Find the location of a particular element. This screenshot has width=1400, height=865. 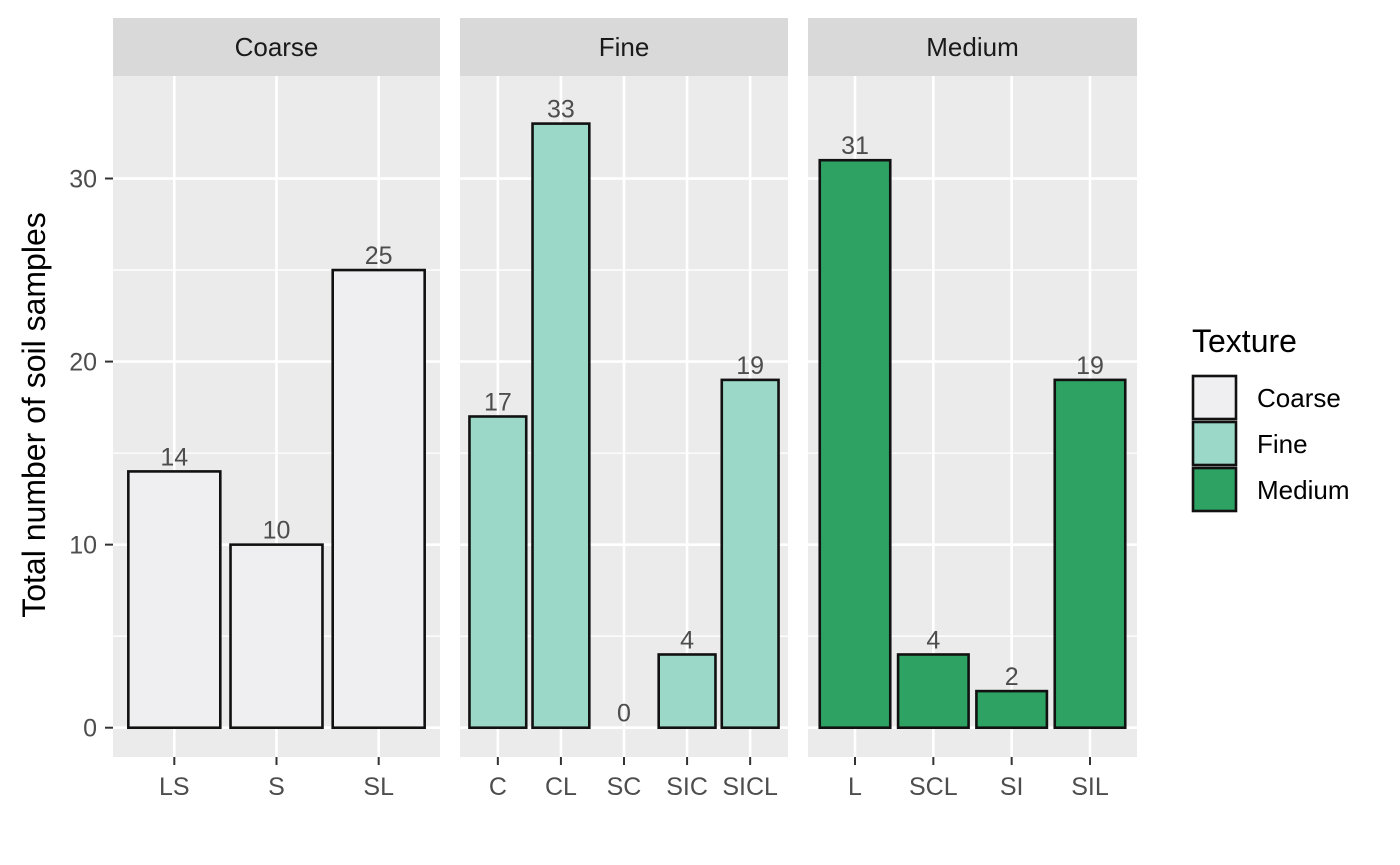

facet-strip-label: Fine is located at coordinates (624, 47).